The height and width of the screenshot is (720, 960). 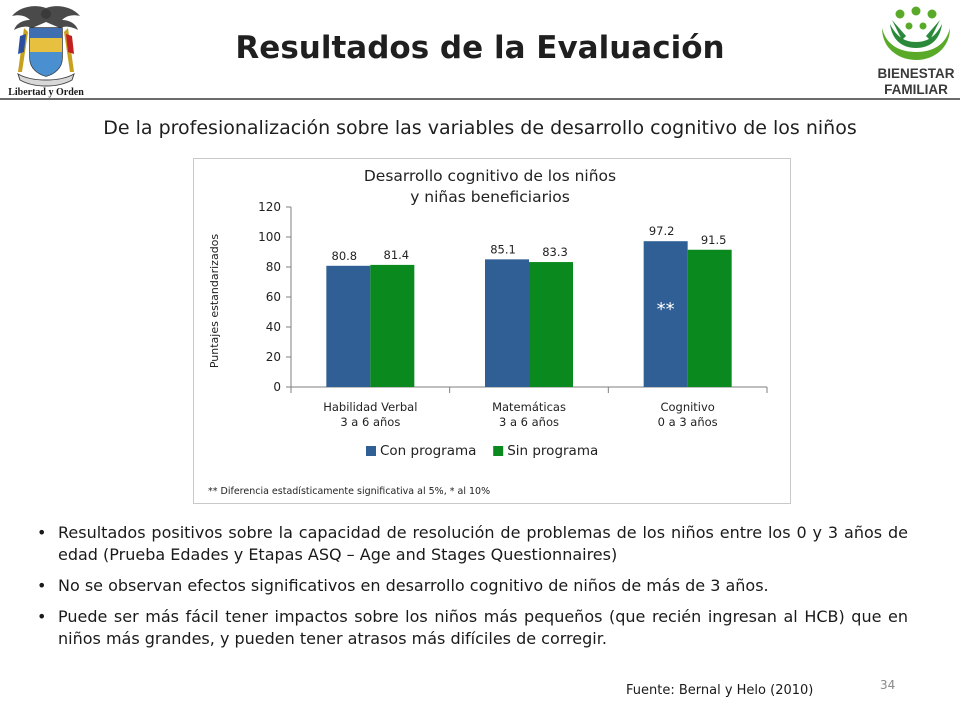 What do you see at coordinates (428, 451) in the screenshot?
I see `legend-label: Con programa` at bounding box center [428, 451].